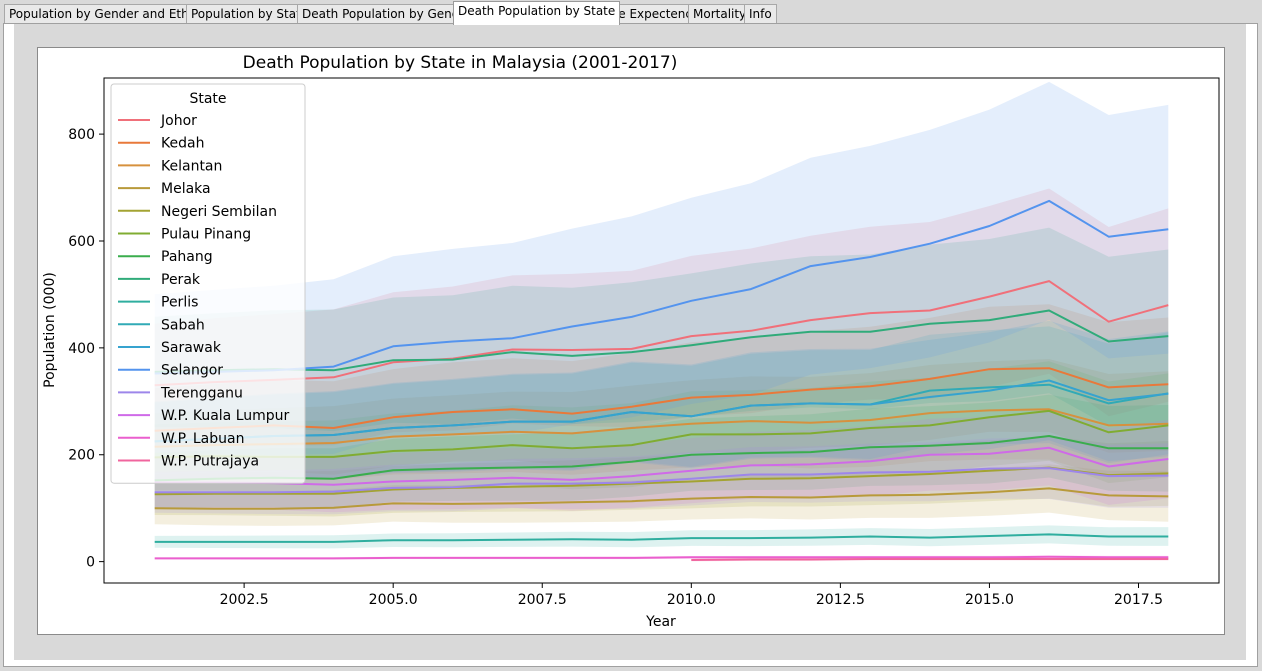  I want to click on y-tick-label: 200, so click(81, 456).